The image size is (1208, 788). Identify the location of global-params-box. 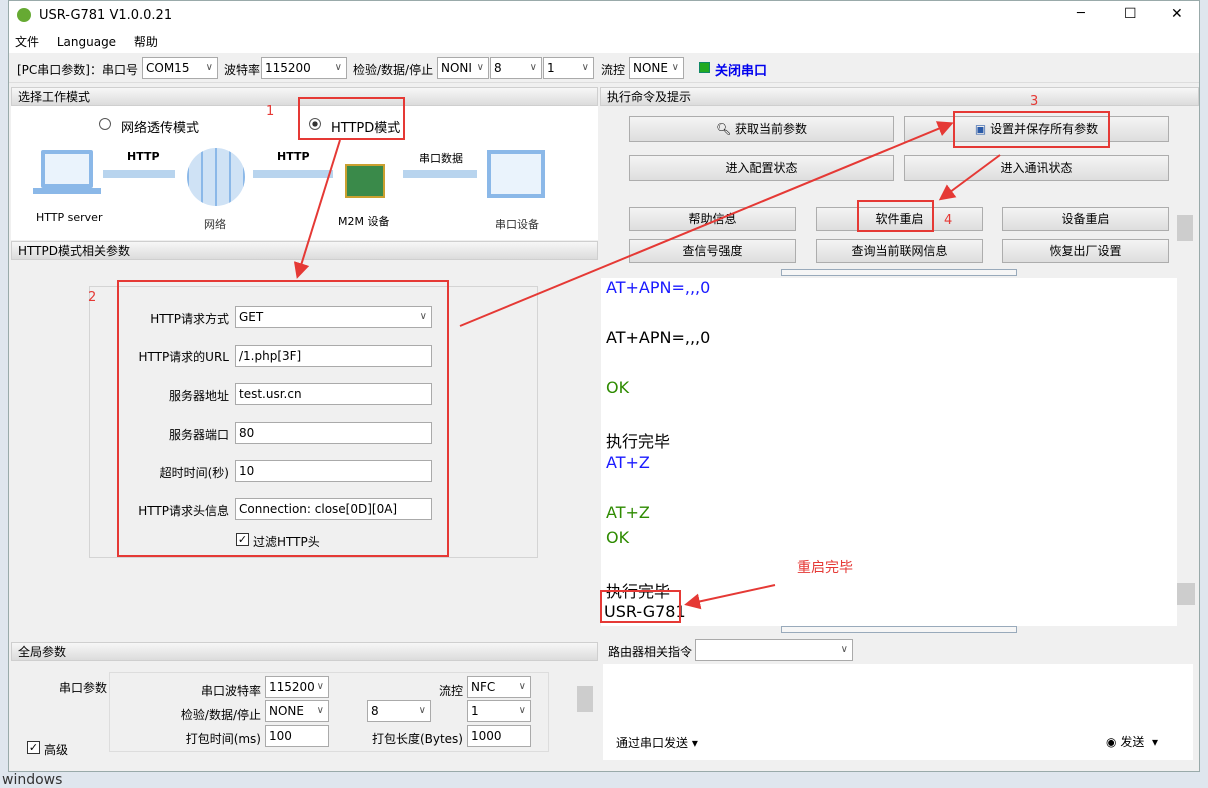
(329, 712).